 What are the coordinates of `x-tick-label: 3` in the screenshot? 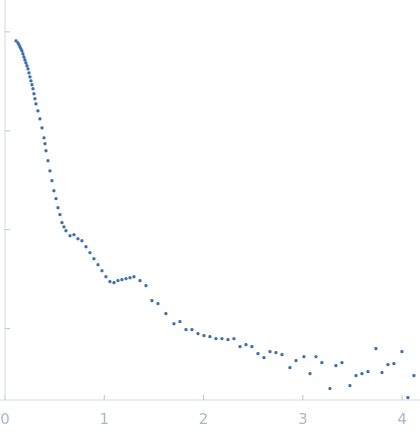 It's located at (303, 419).